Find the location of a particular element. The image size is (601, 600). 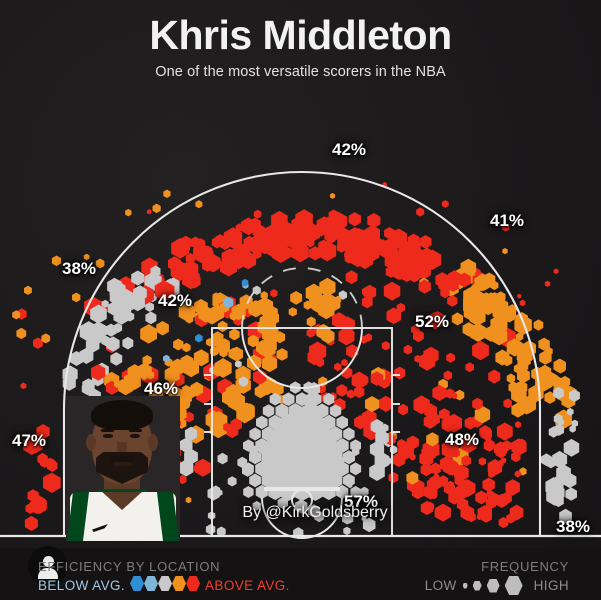

frequency-legend-scale: LOW HIGH is located at coordinates (497, 585).